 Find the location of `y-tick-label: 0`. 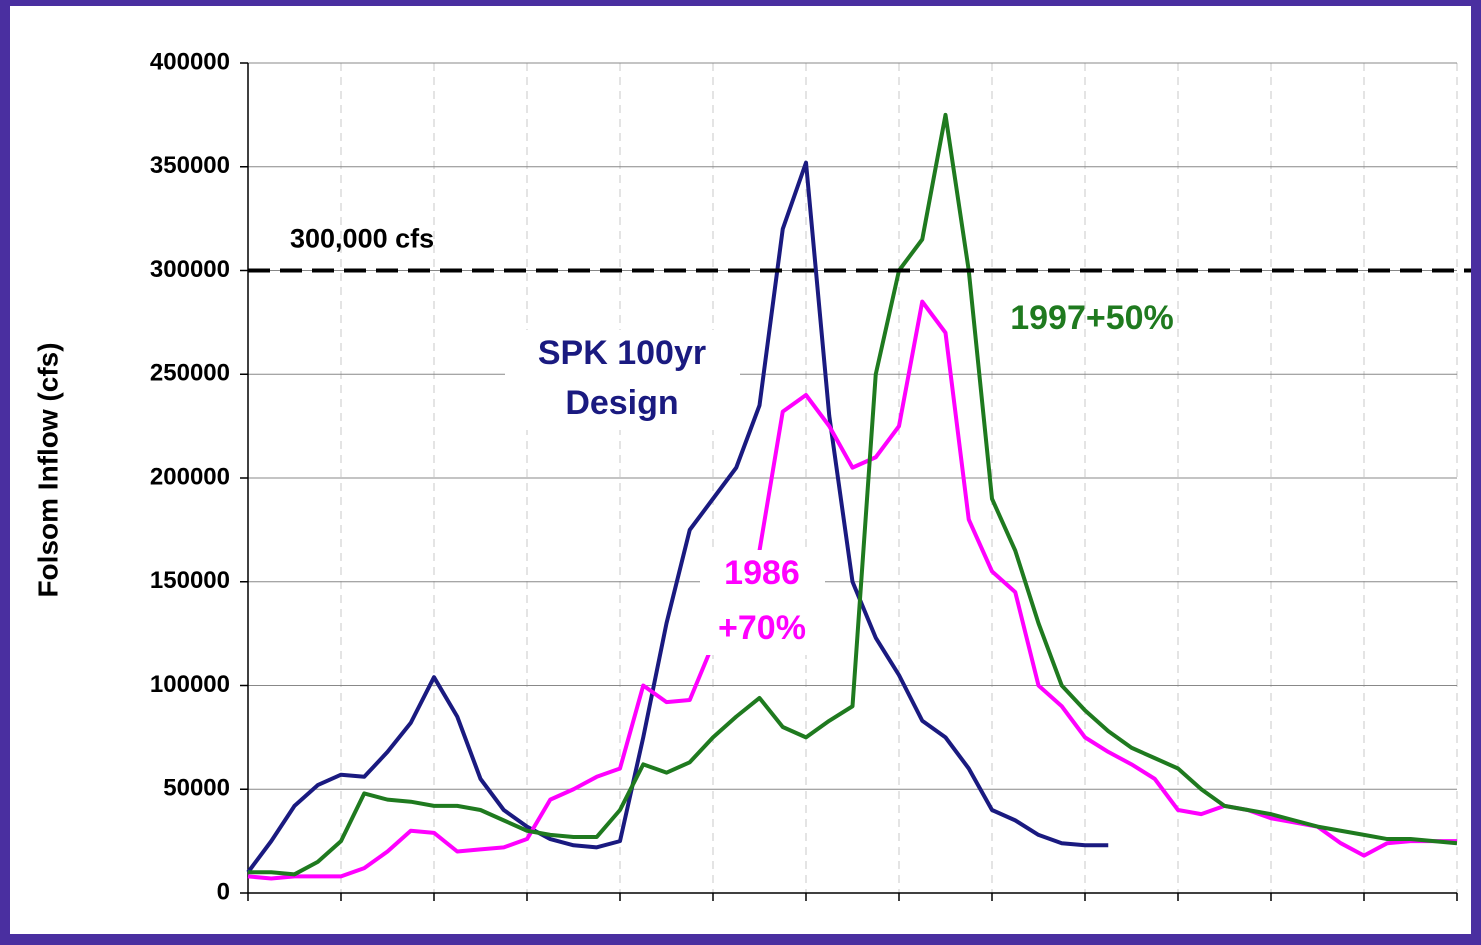

y-tick-label: 0 is located at coordinates (223, 891).